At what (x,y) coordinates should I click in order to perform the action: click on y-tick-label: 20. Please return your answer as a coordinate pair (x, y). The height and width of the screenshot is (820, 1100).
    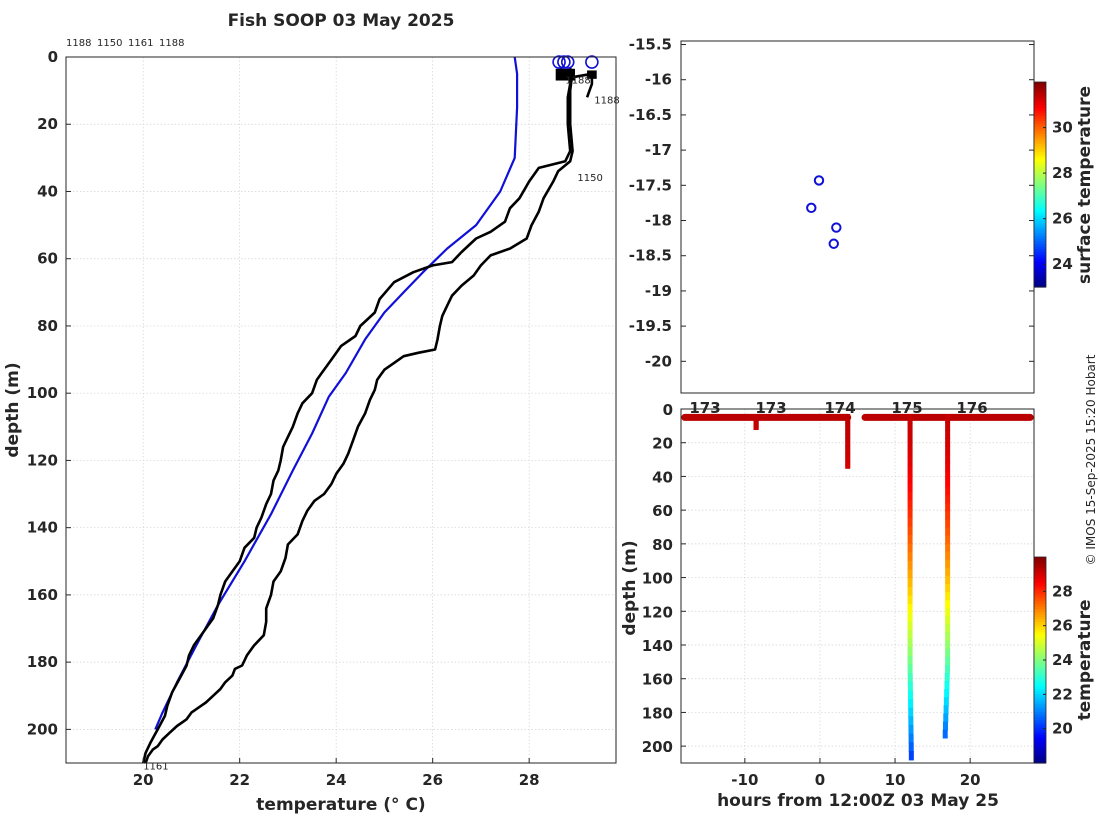
    Looking at the image, I should click on (662, 444).